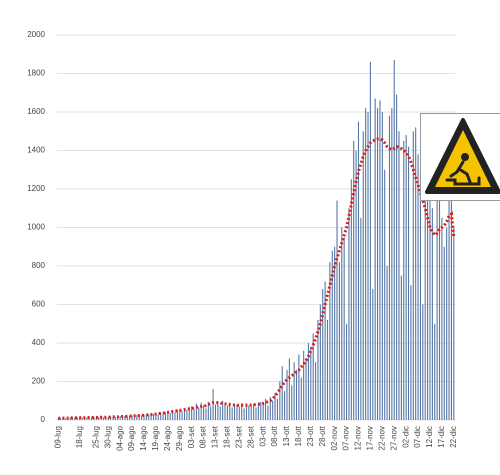 The image size is (500, 475). I want to click on x-tick-label: 18-set, so click(227, 436).